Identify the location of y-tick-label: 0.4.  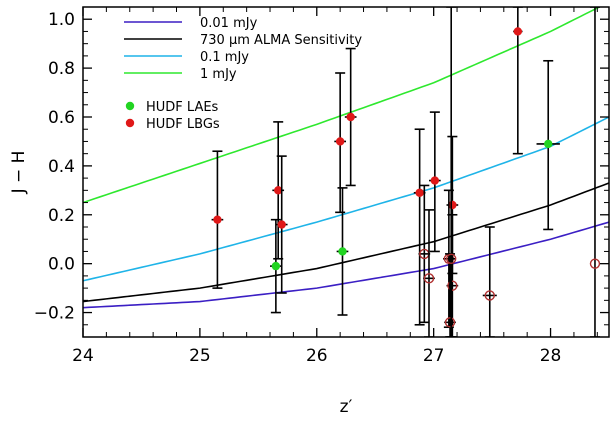
(61, 167).